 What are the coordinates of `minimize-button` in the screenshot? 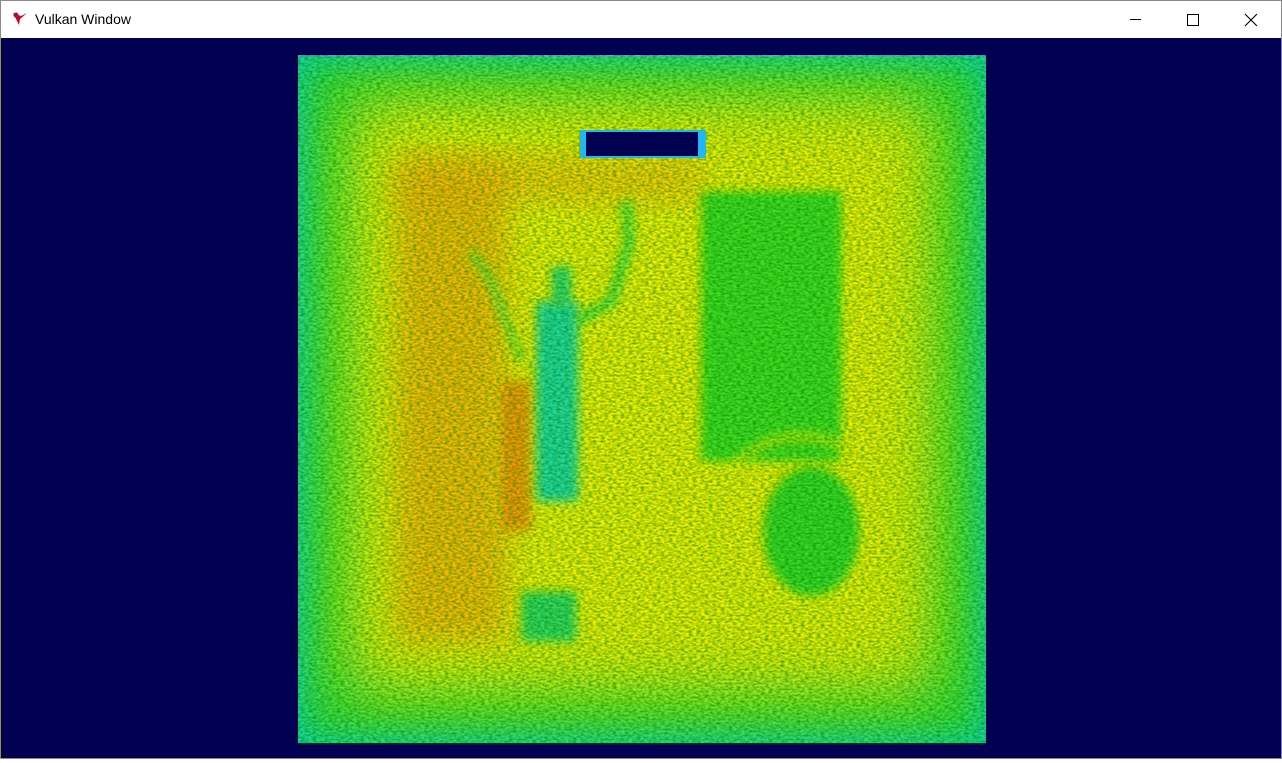 It's located at (1135, 19).